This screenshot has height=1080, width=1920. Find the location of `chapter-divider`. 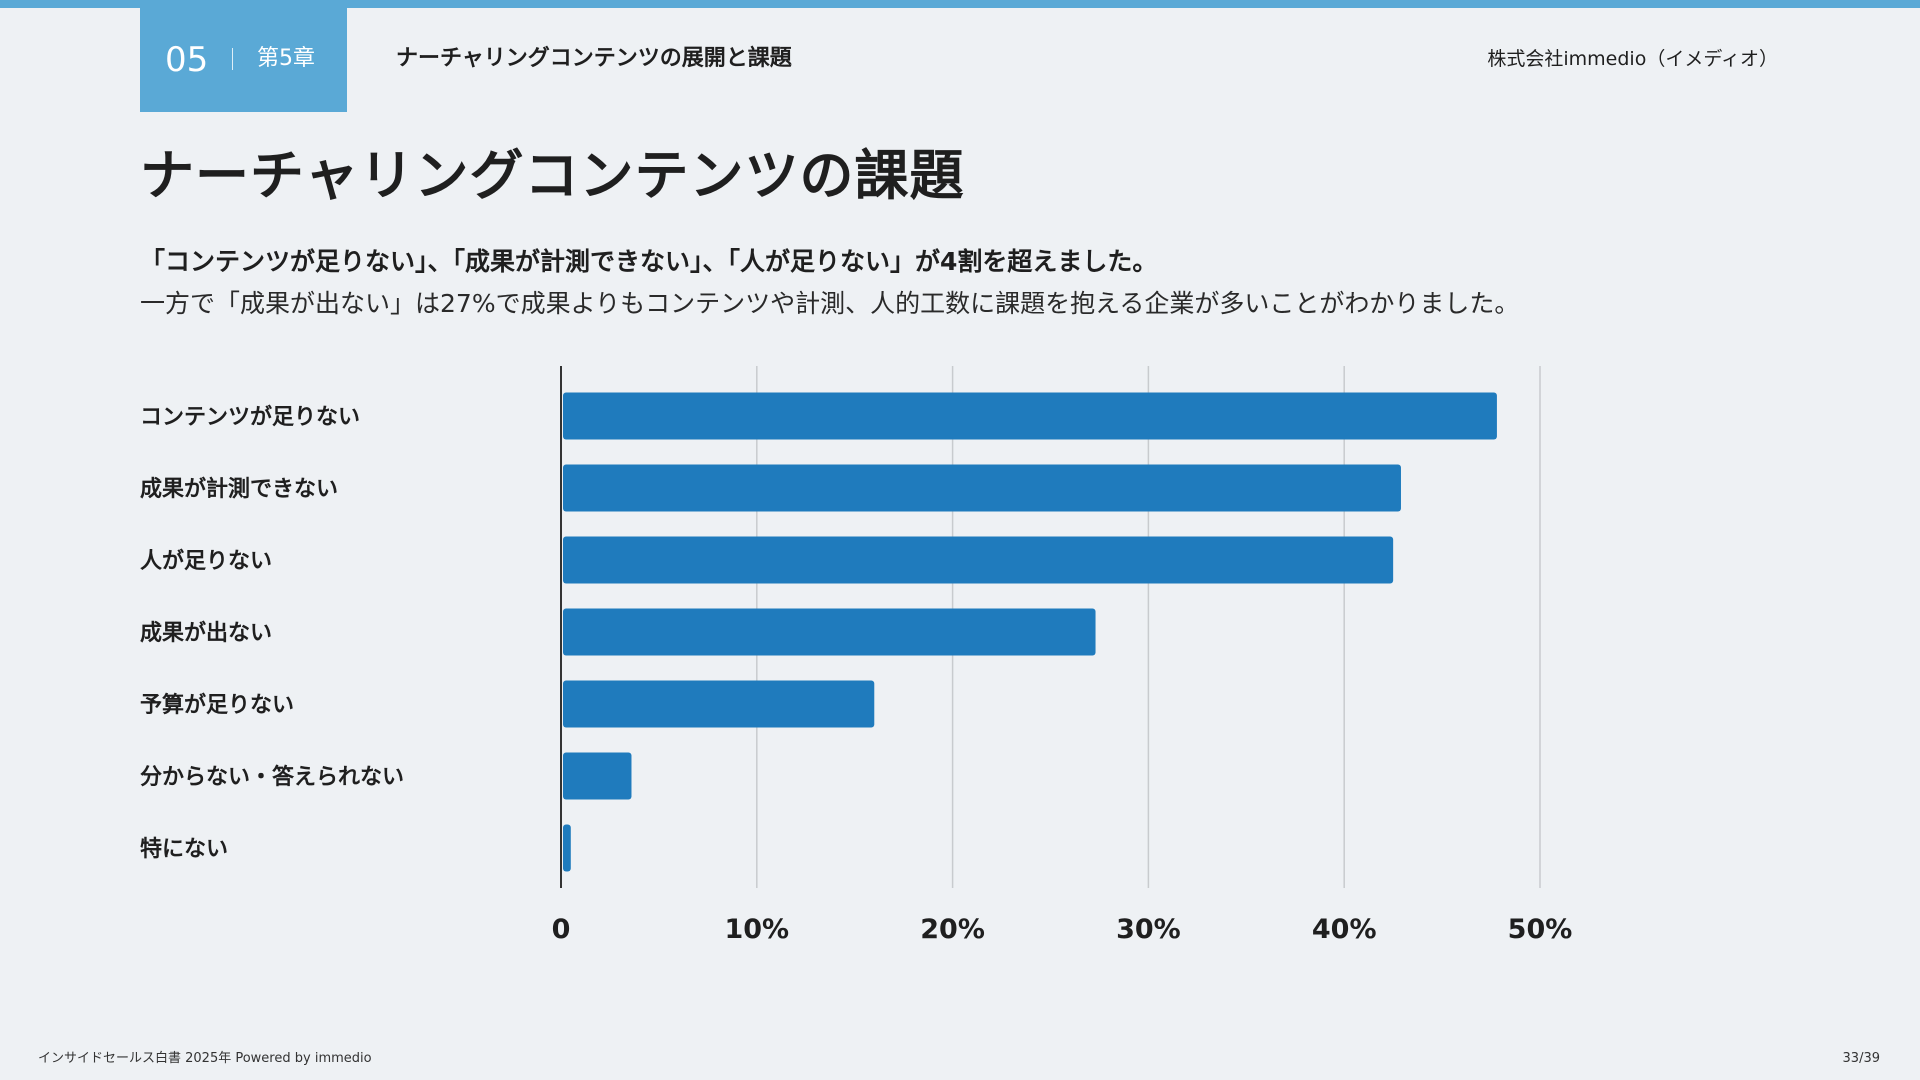

chapter-divider is located at coordinates (232, 59).